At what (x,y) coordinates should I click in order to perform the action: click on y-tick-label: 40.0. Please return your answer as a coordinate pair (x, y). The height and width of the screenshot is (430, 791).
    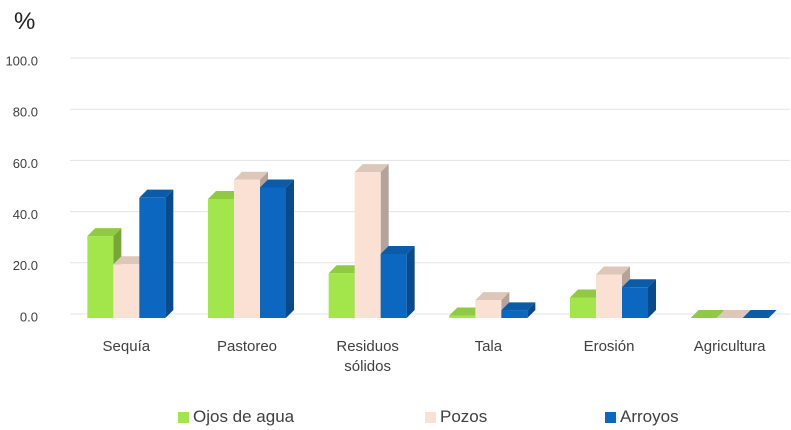
    Looking at the image, I should click on (25, 214).